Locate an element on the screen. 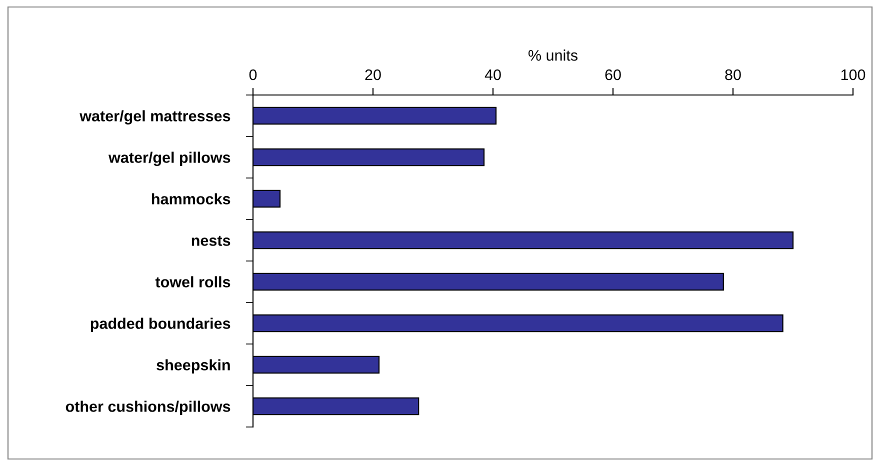 Image resolution: width=880 pixels, height=466 pixels. x-tick-label: 20 is located at coordinates (373, 74).